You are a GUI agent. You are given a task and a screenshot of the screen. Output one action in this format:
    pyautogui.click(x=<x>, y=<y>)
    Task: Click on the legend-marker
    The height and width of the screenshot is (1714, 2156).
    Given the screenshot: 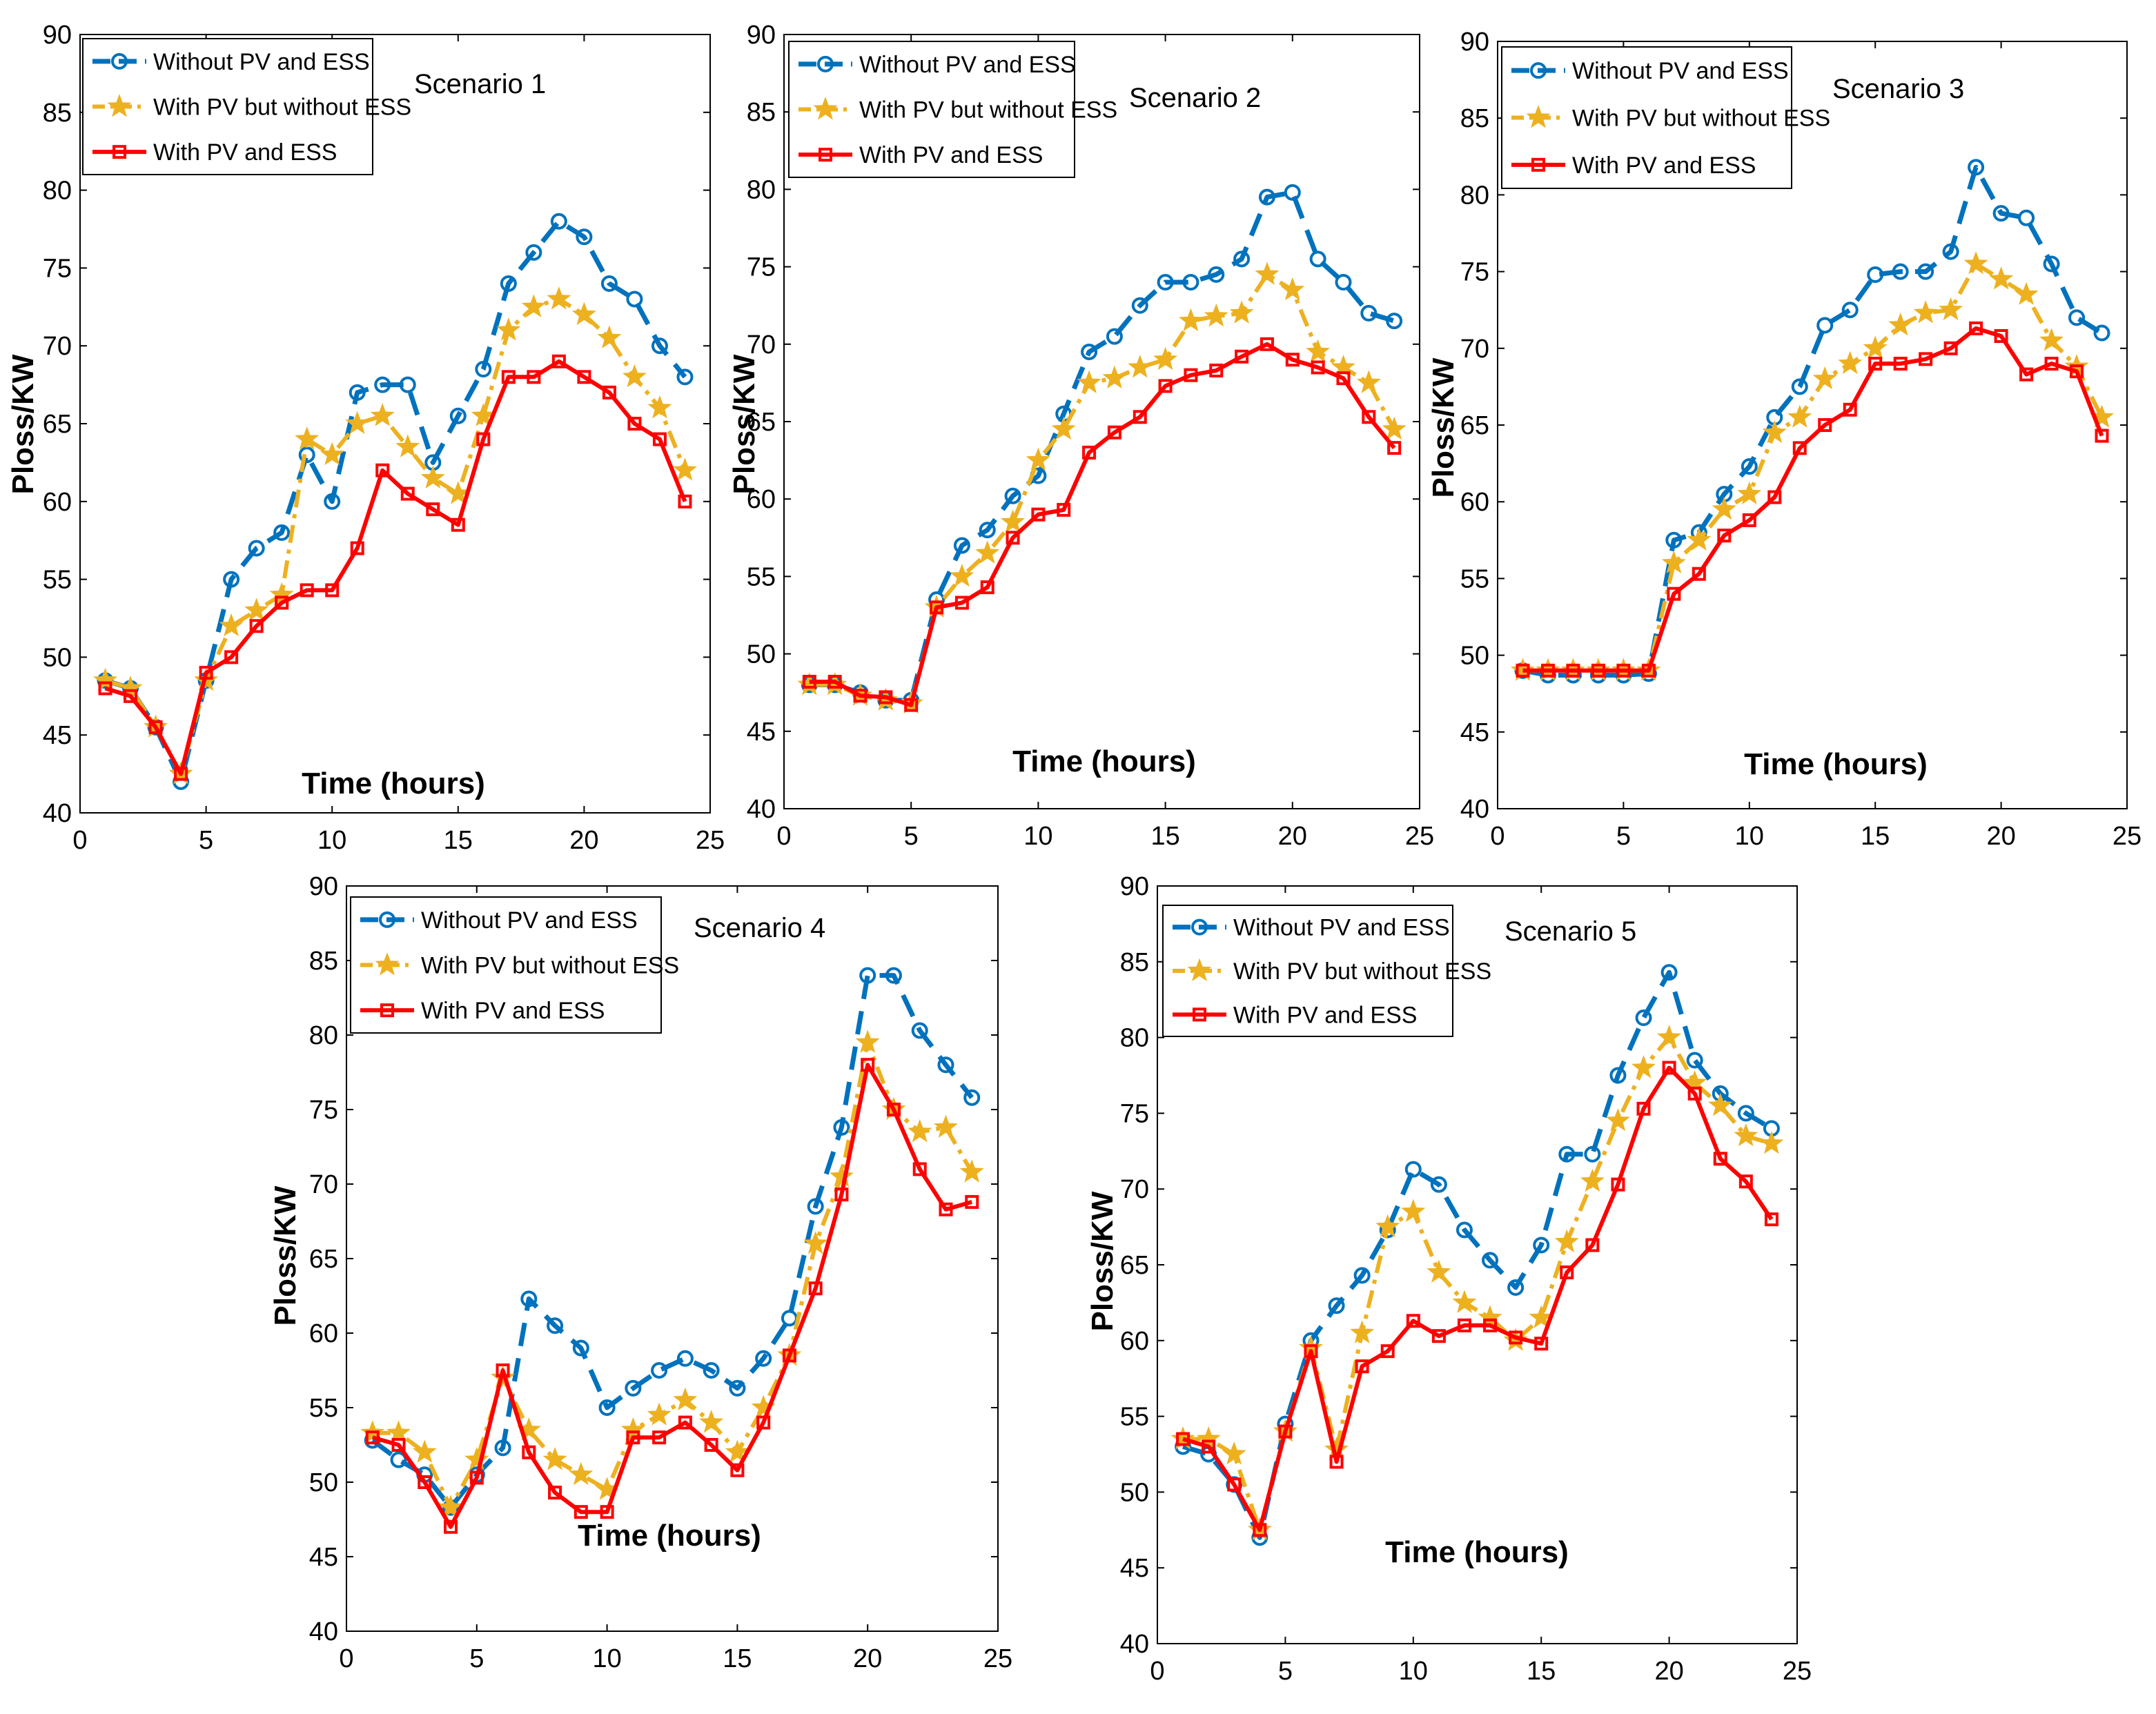 What is the action you would take?
    pyautogui.click(x=119, y=105)
    